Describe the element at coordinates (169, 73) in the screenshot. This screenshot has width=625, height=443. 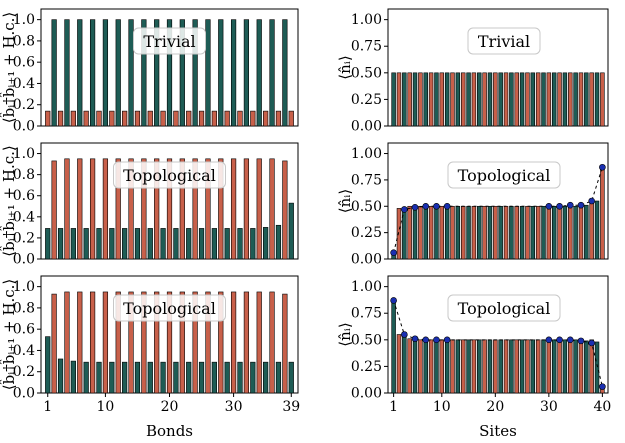
I see `bars` at that location.